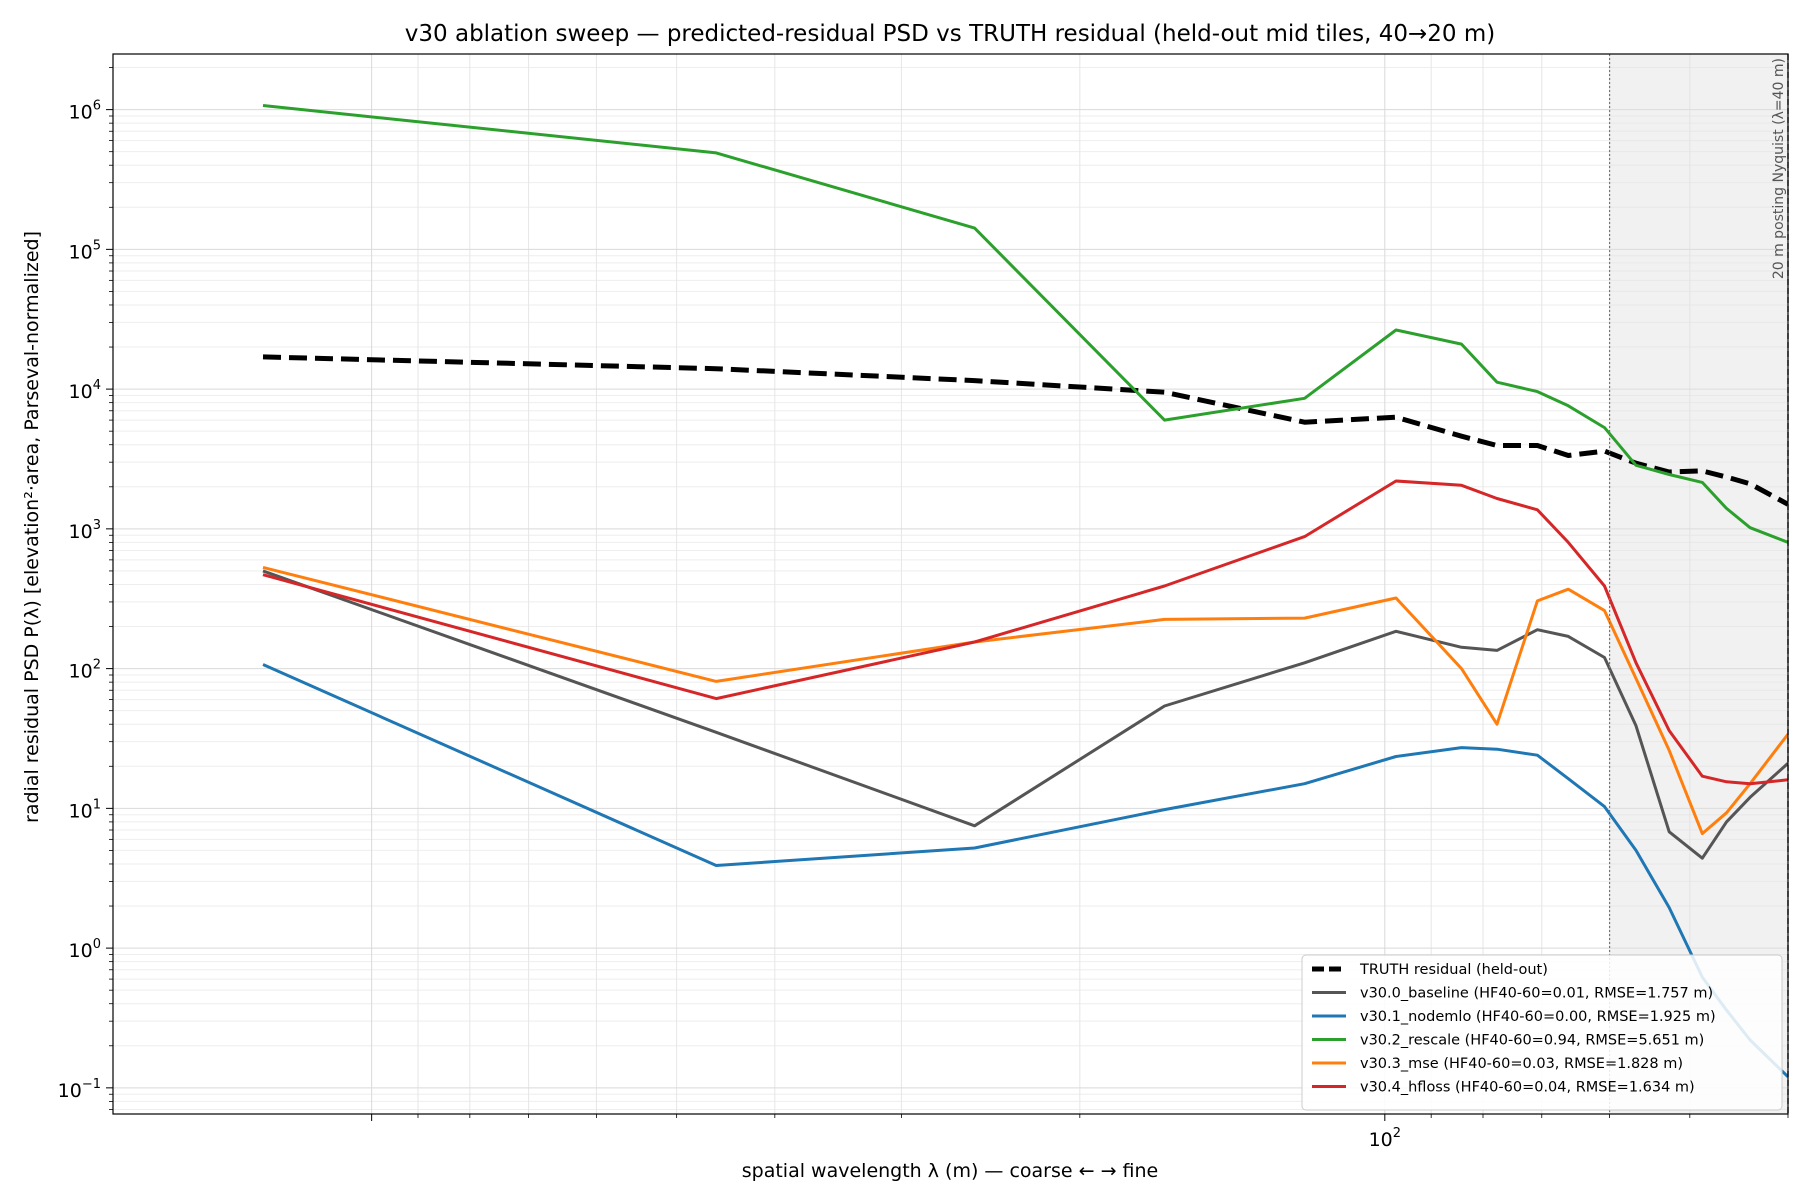 Image resolution: width=1800 pixels, height=1200 pixels. Describe the element at coordinates (1779, 168) in the screenshot. I see `nyquist-label: 20 m posting Nyquist (λ=40 m)` at that location.